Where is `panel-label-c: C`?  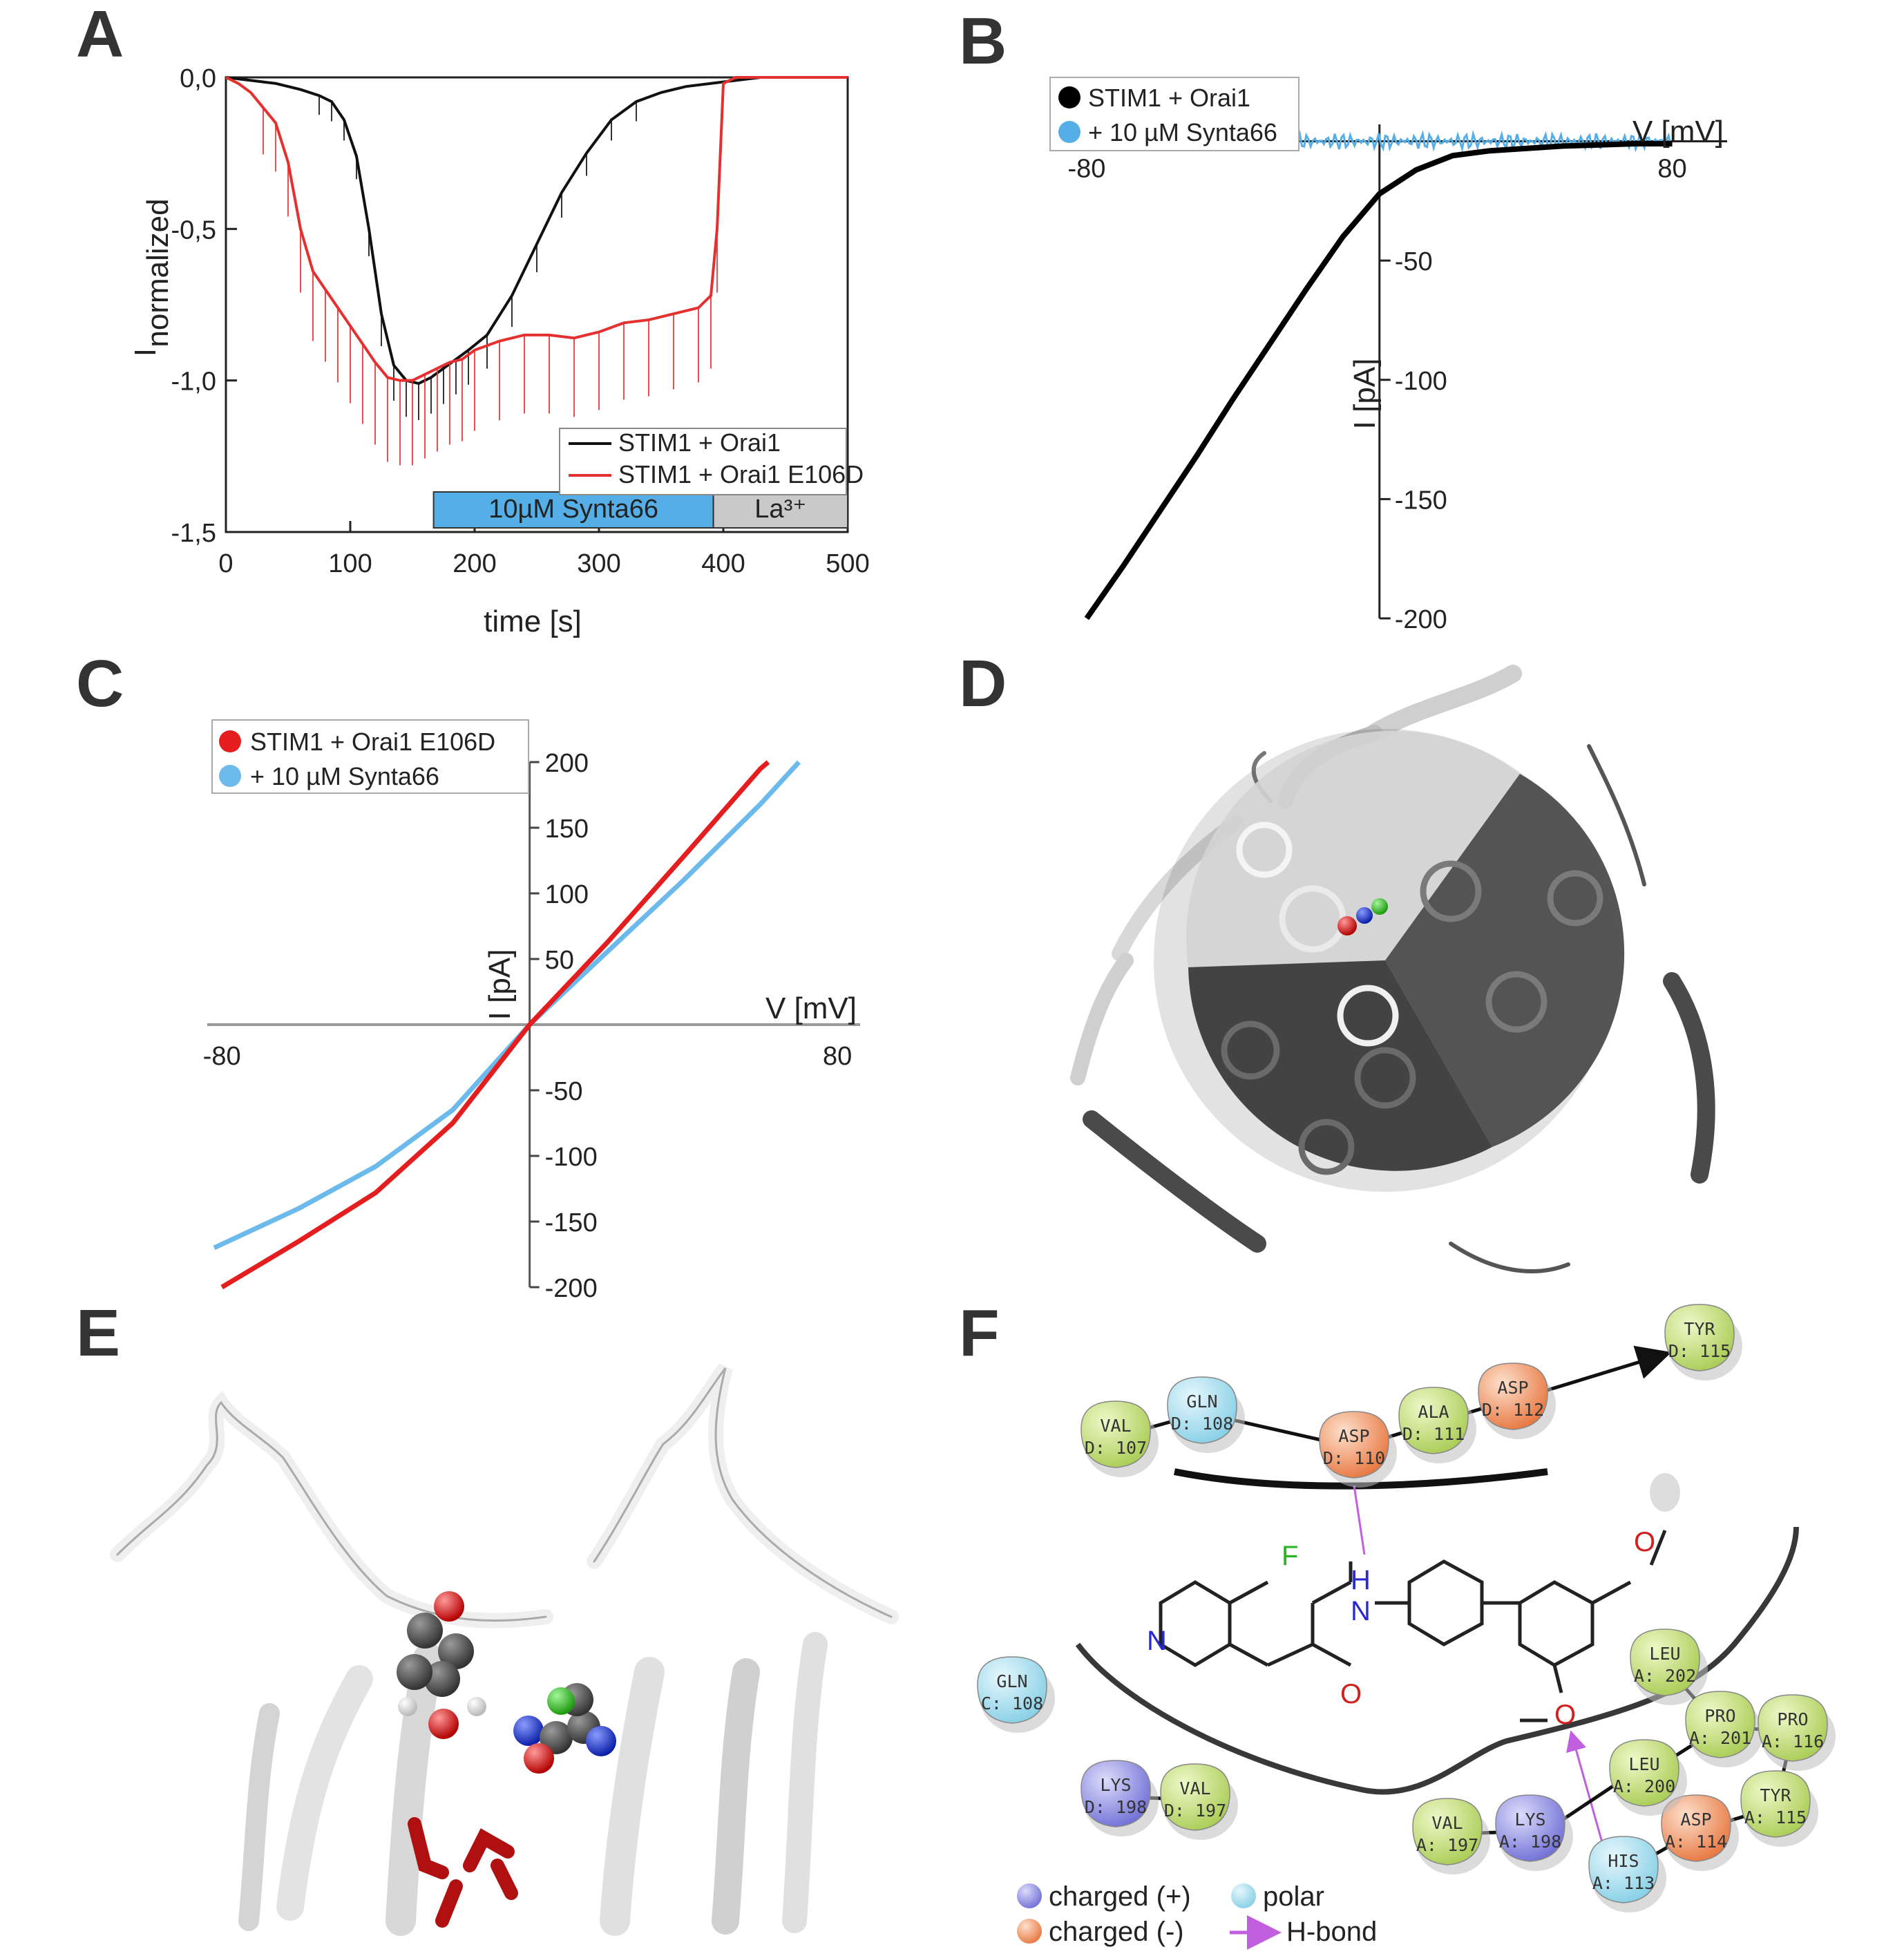
panel-label-c: C is located at coordinates (100, 684).